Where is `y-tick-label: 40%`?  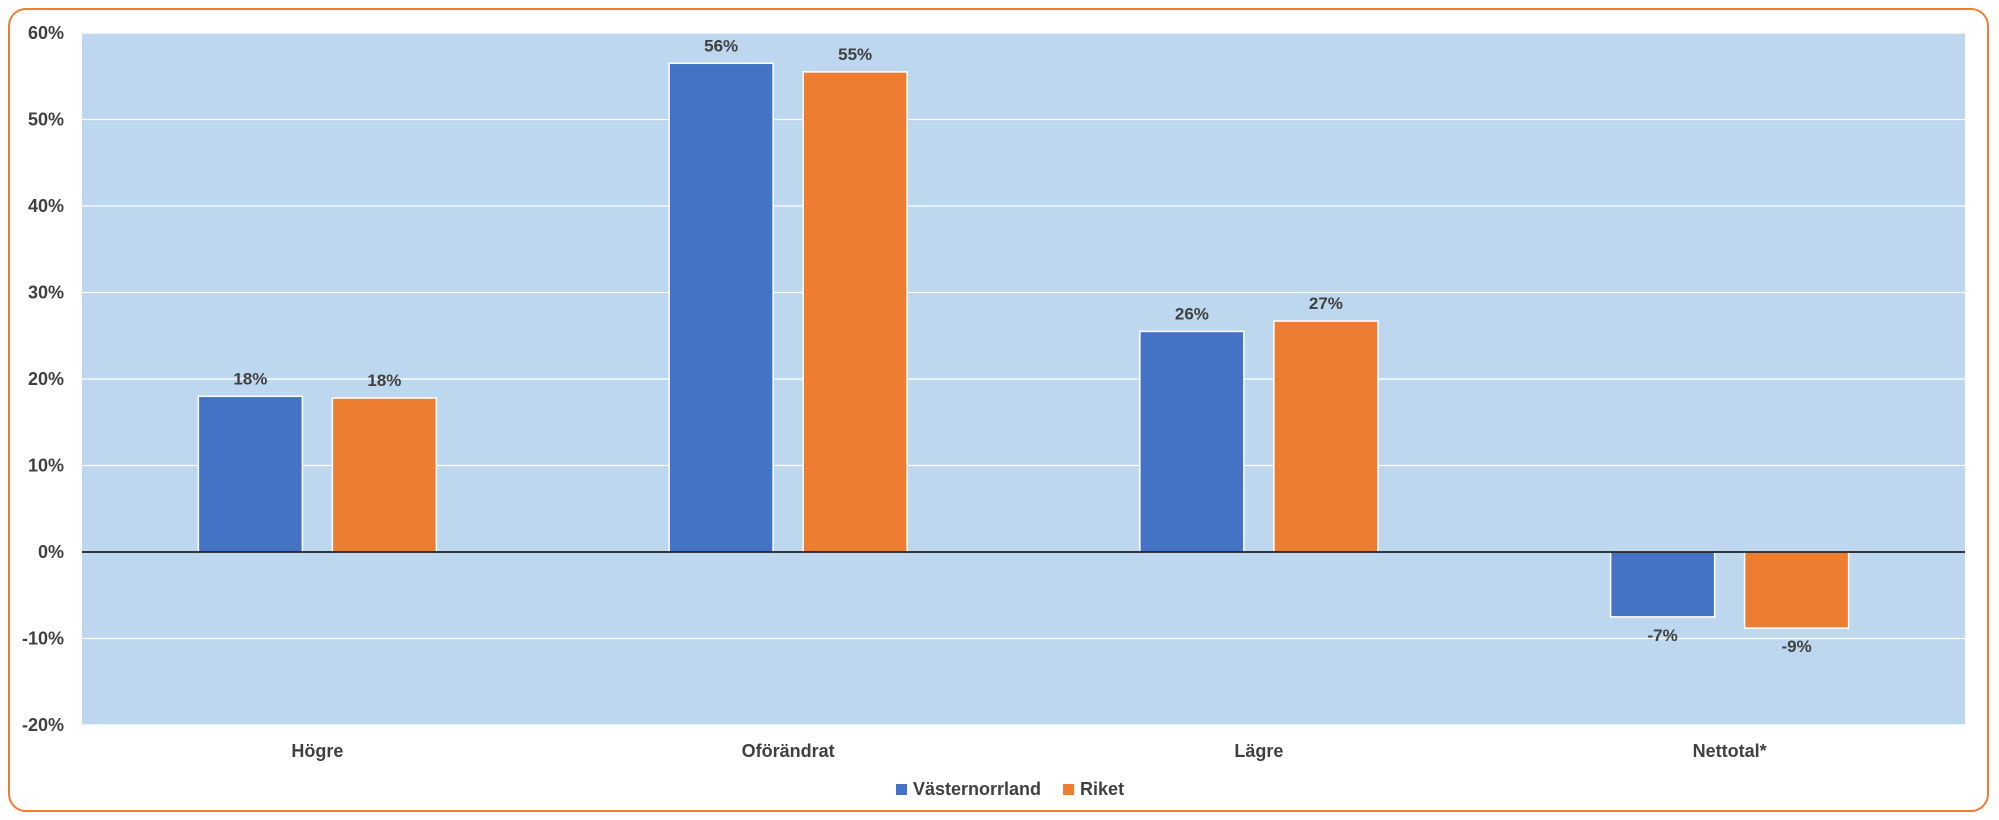 y-tick-label: 40% is located at coordinates (46, 206).